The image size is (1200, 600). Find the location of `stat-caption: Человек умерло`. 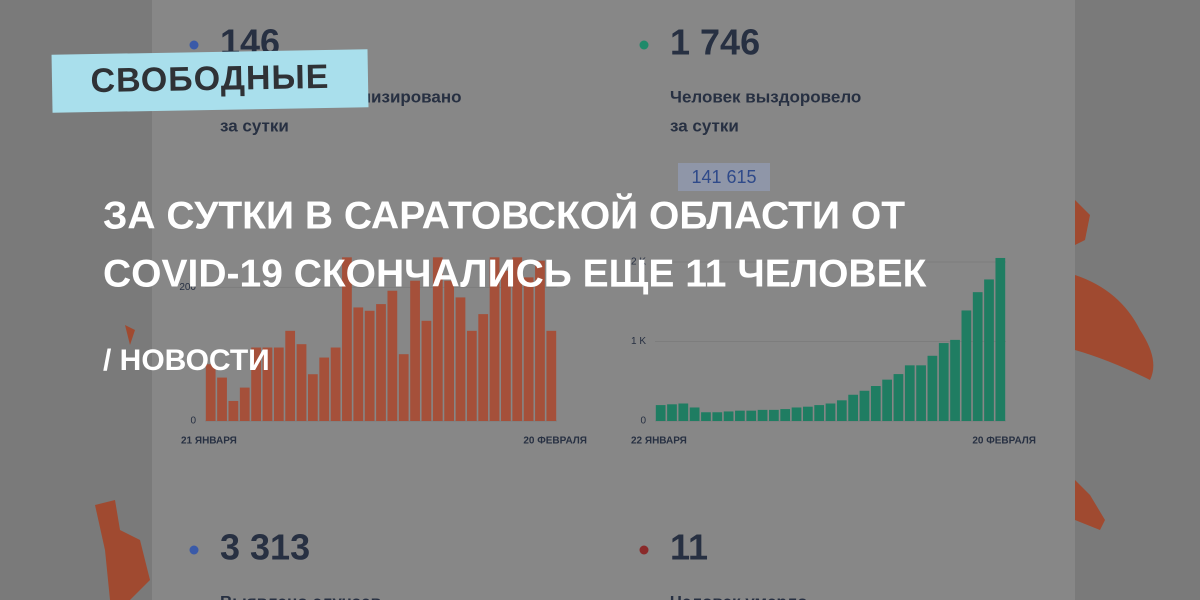

stat-caption: Человек умерло is located at coordinates (738, 596).